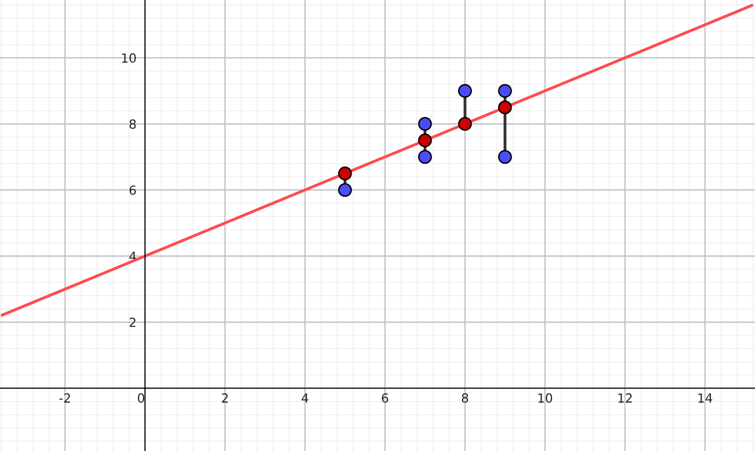  I want to click on x-tick-label: 2, so click(225, 398).